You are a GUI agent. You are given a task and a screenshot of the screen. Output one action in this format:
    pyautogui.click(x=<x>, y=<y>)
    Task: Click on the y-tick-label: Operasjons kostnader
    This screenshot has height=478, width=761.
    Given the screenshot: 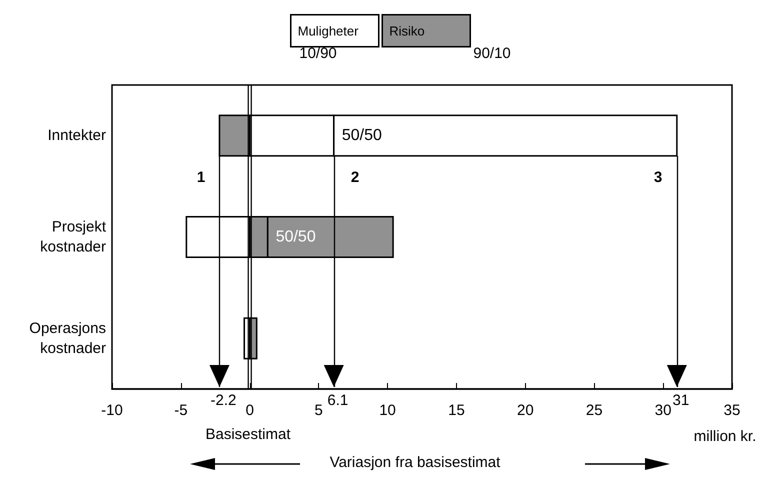 What is the action you would take?
    pyautogui.click(x=67, y=338)
    